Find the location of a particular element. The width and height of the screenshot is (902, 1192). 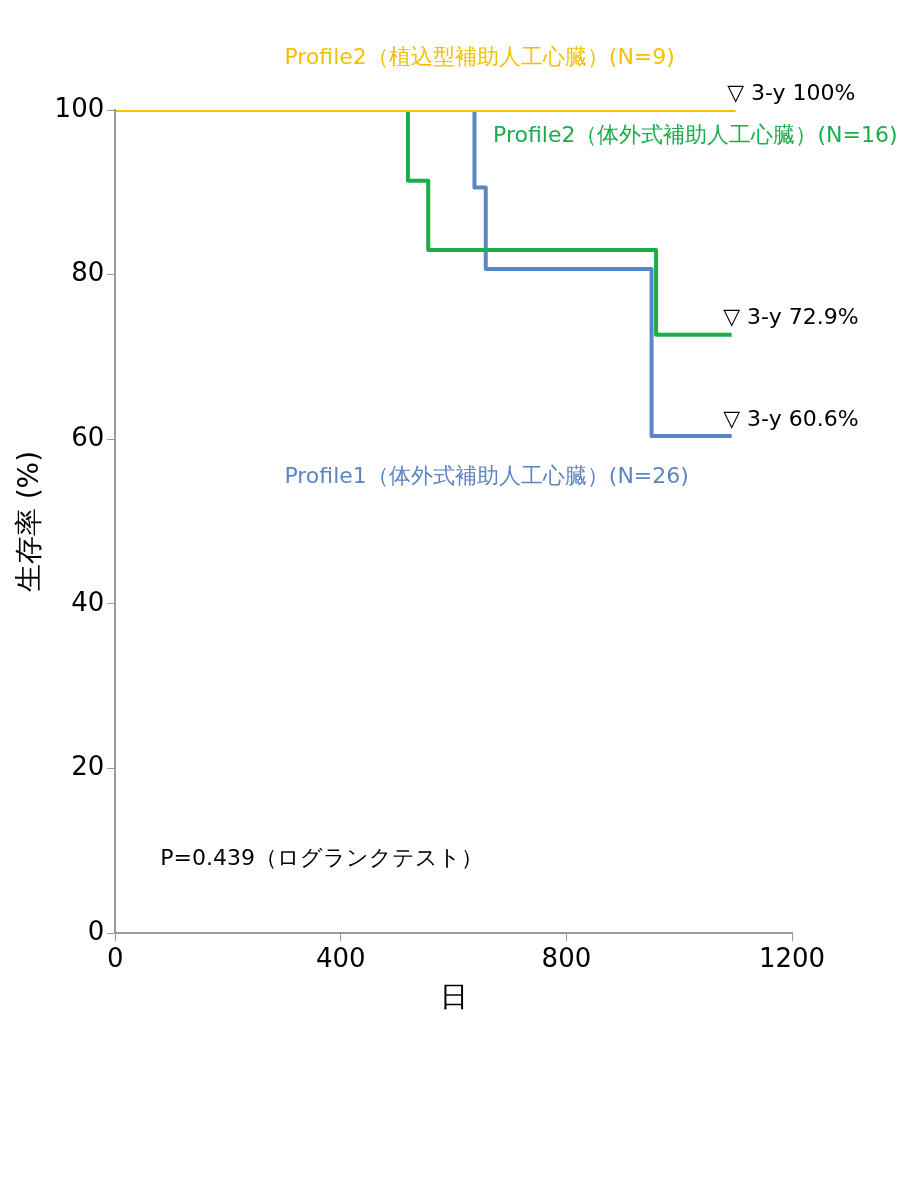

x-tick-label: 0 is located at coordinates (115, 957).